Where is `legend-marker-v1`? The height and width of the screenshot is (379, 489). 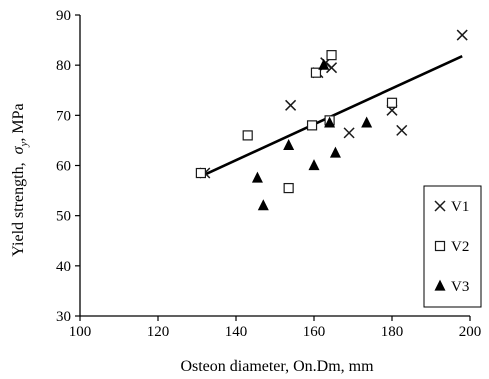
legend-marker-v1 is located at coordinates (440, 206).